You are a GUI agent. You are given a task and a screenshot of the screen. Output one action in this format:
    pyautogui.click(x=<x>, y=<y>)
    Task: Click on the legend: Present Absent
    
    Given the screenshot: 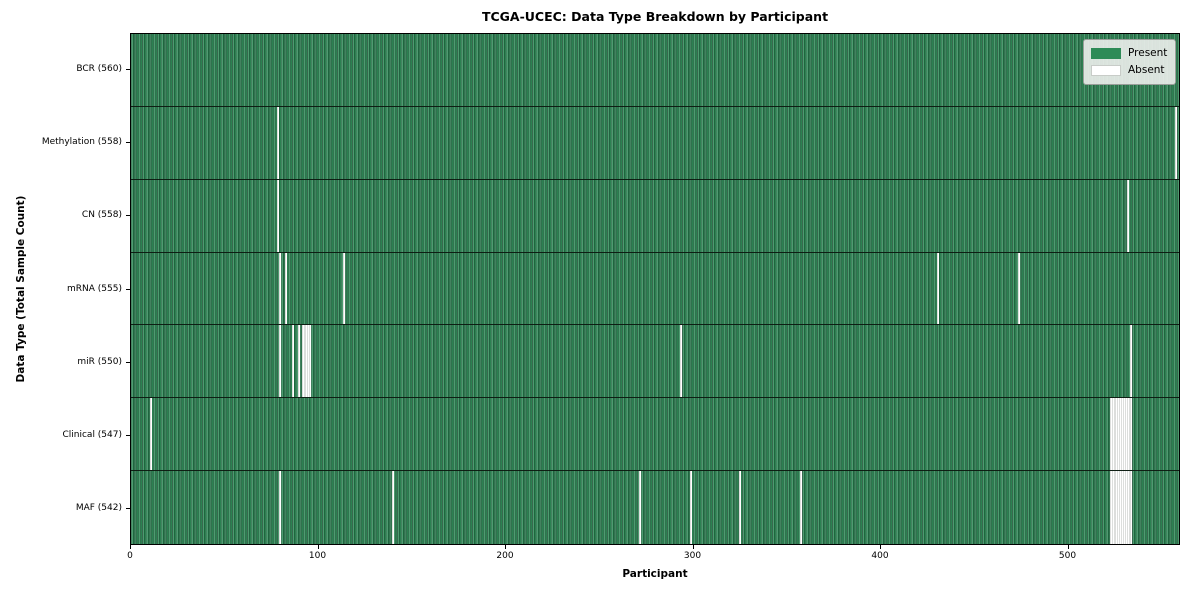 What is the action you would take?
    pyautogui.click(x=1129, y=62)
    